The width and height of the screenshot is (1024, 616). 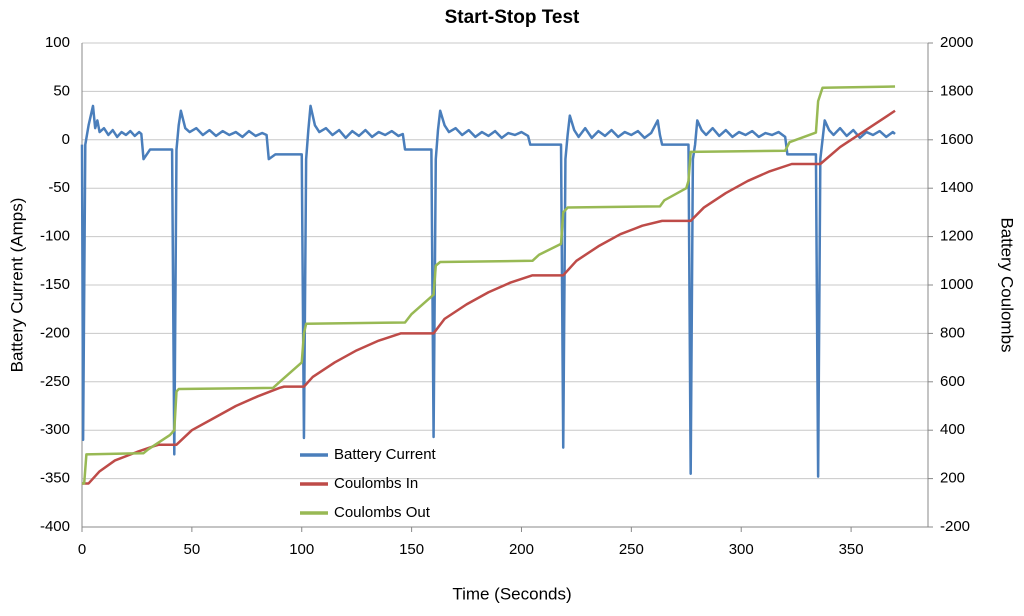 What do you see at coordinates (956, 42) in the screenshot?
I see `y2-tick-label: 2000` at bounding box center [956, 42].